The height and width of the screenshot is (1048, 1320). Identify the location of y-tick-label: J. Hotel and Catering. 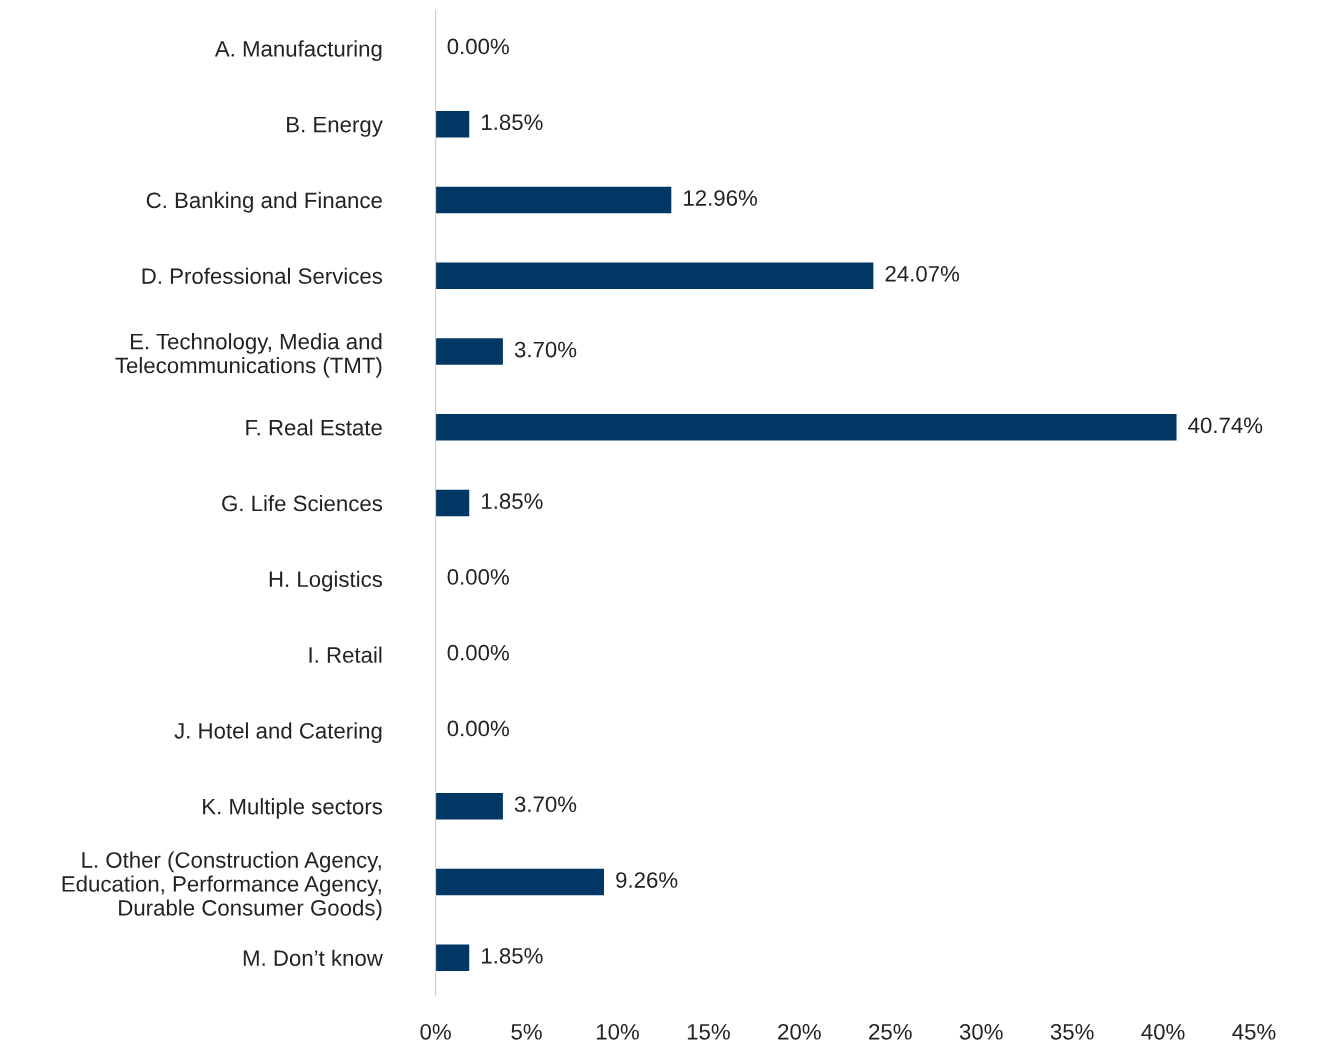
(278, 733).